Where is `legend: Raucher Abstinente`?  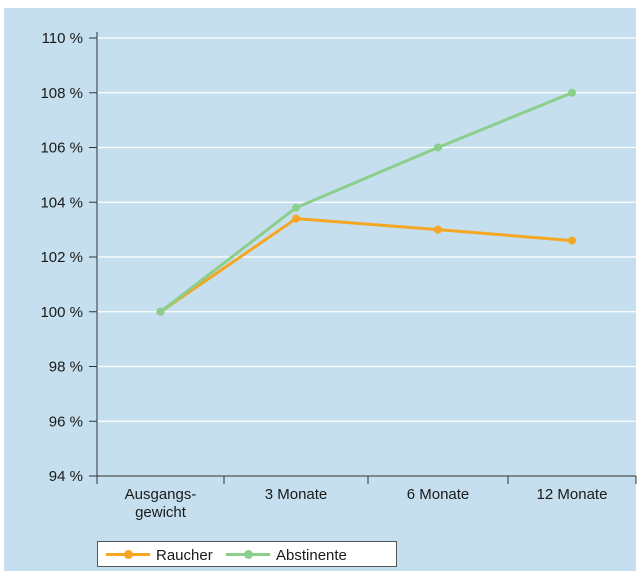 legend: Raucher Abstinente is located at coordinates (247, 554).